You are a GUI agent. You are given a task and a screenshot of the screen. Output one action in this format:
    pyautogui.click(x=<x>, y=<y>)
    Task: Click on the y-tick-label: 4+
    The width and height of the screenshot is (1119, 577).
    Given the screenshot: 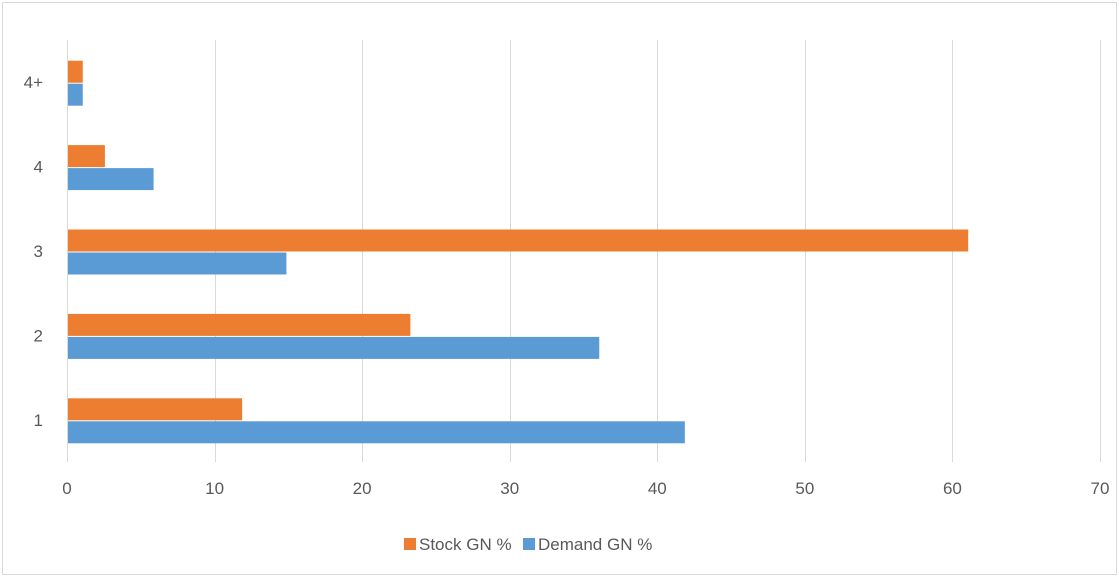 What is the action you would take?
    pyautogui.click(x=33, y=82)
    